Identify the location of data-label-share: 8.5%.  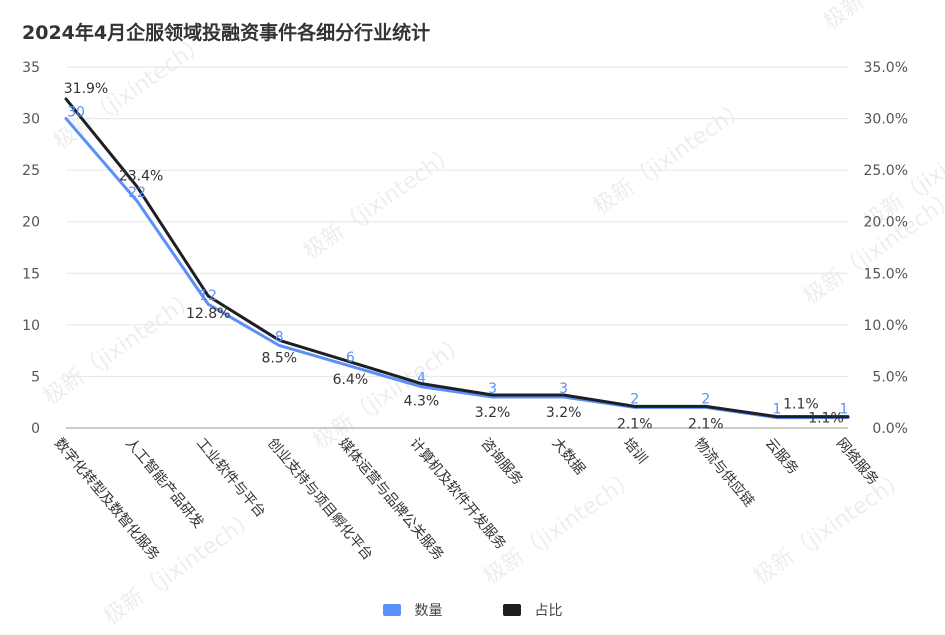
(279, 358).